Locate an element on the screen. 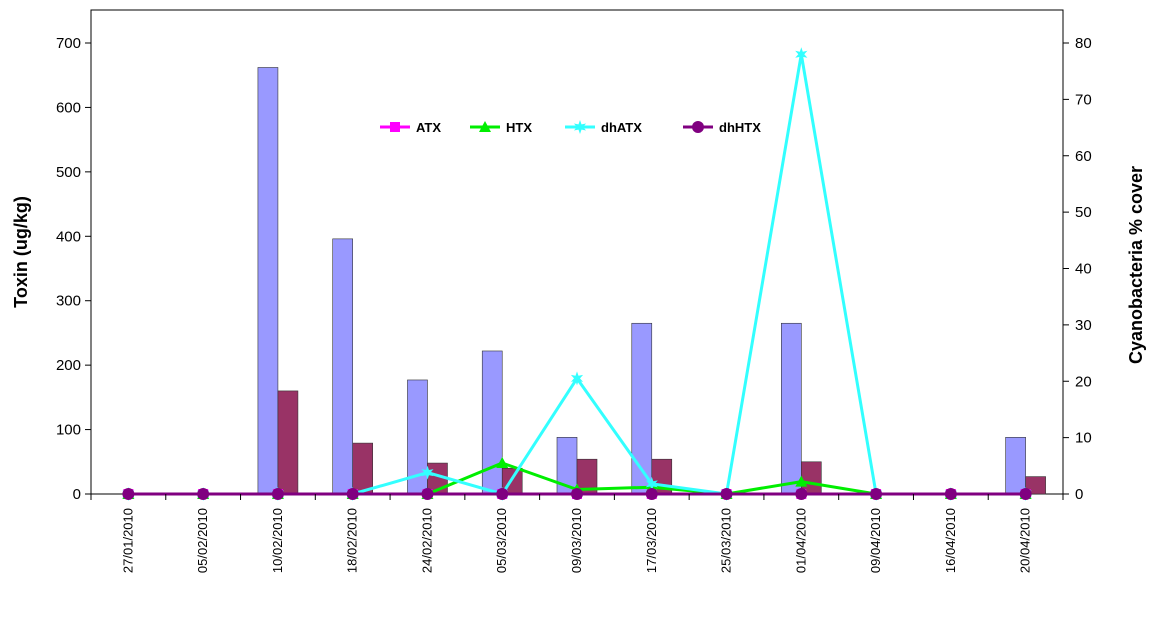  legend: ATX HTX dhATX dhHTX is located at coordinates (570, 127).